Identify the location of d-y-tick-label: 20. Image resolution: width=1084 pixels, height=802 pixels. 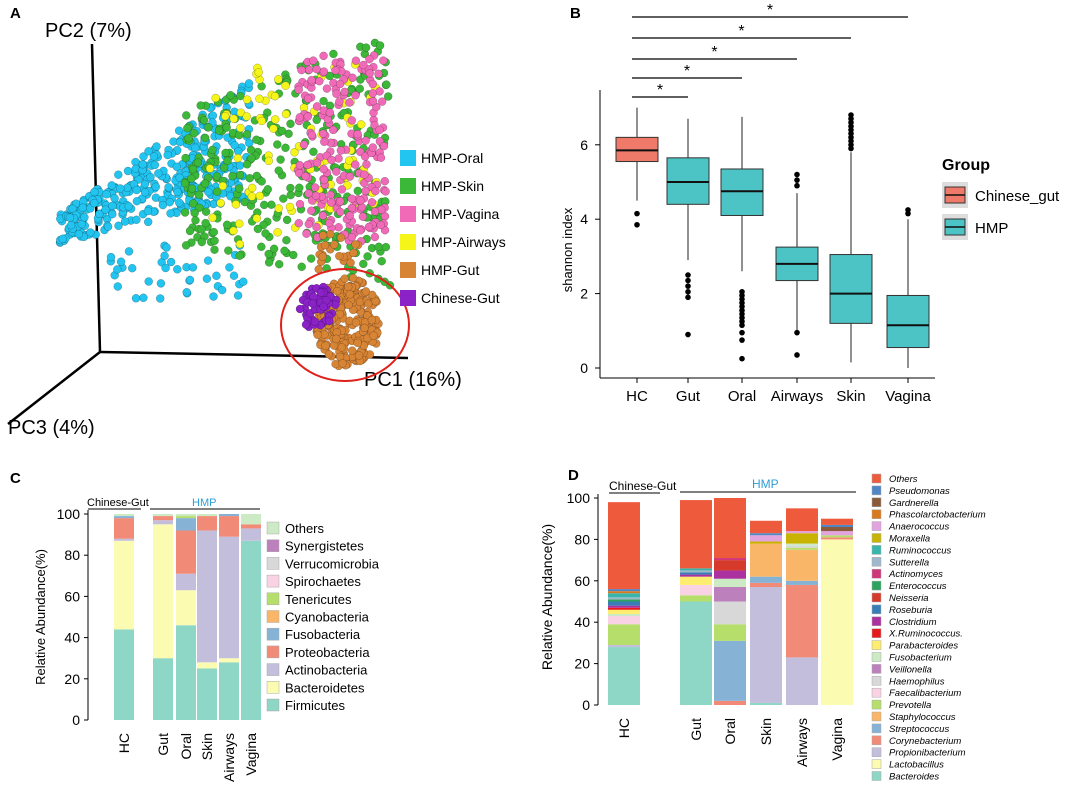
(582, 664).